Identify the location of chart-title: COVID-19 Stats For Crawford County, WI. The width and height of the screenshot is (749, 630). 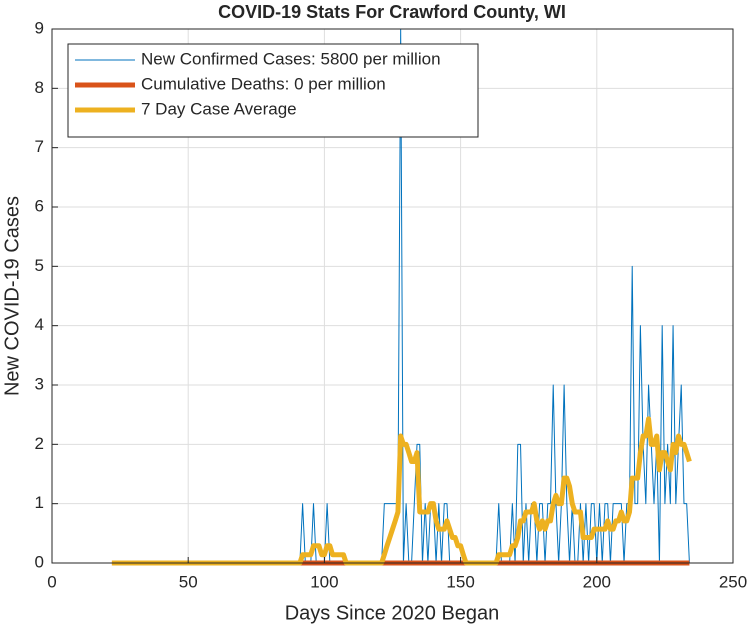
(392, 12).